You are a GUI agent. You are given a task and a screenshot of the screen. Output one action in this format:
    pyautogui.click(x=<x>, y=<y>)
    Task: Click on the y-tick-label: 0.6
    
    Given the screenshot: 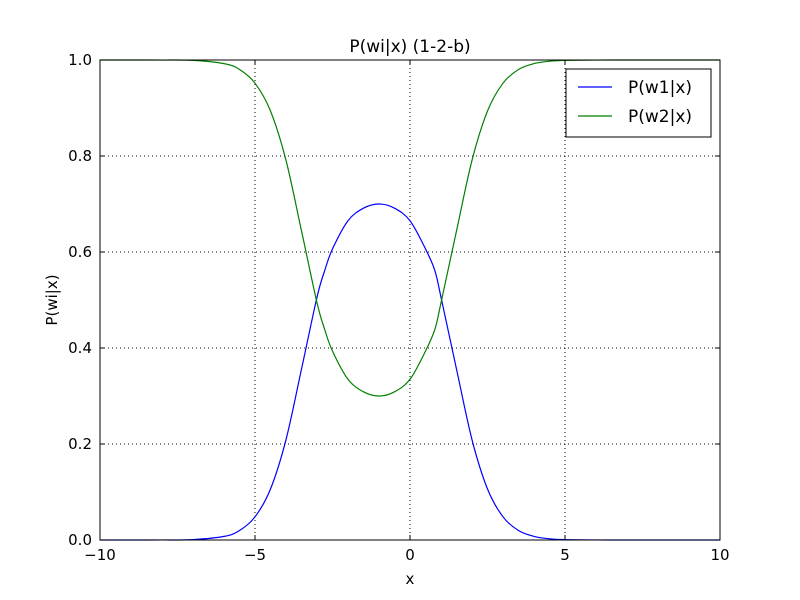 What is the action you would take?
    pyautogui.click(x=80, y=252)
    